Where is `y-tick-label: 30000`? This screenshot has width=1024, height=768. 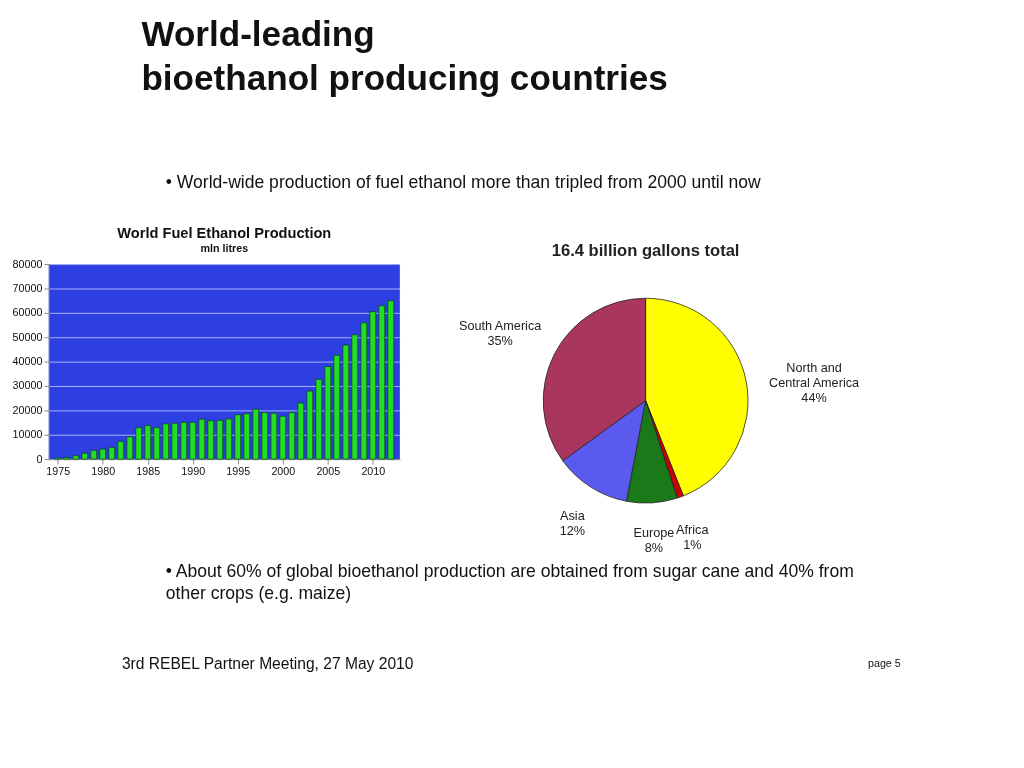 y-tick-label: 30000 is located at coordinates (27, 385).